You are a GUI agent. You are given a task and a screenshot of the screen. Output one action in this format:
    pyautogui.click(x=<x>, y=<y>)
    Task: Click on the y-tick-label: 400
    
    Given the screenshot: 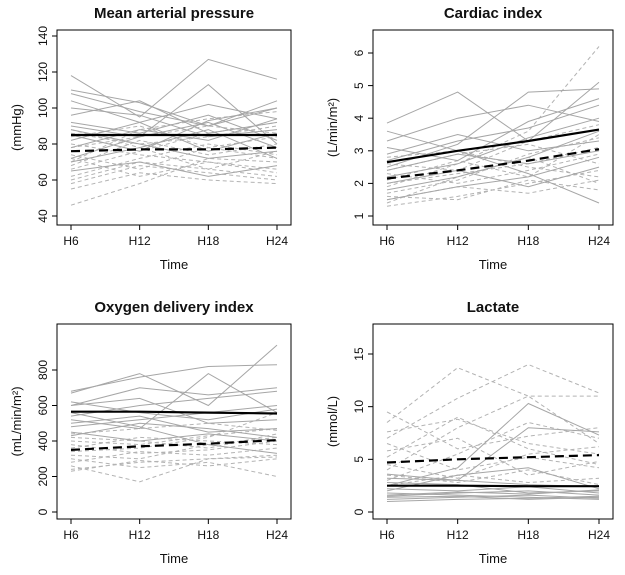 What is the action you would take?
    pyautogui.click(x=43, y=441)
    